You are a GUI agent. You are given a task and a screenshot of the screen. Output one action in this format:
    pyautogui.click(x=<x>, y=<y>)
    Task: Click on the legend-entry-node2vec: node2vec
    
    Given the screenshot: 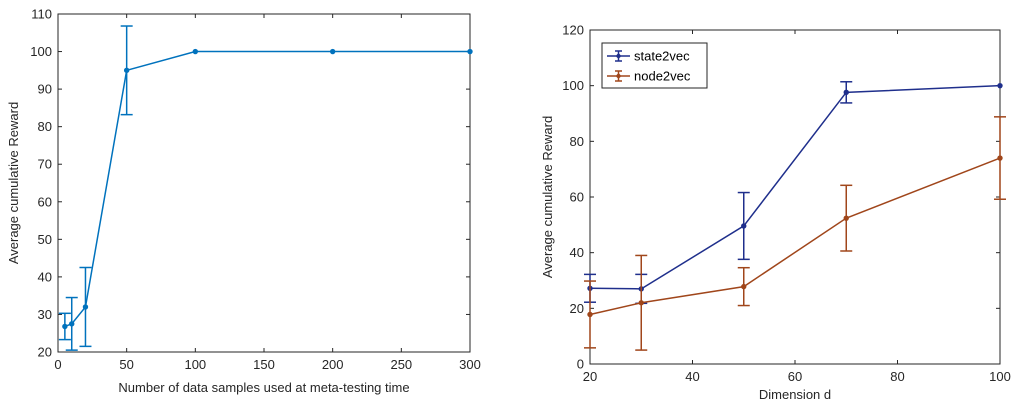 What is the action you would take?
    pyautogui.click(x=649, y=76)
    